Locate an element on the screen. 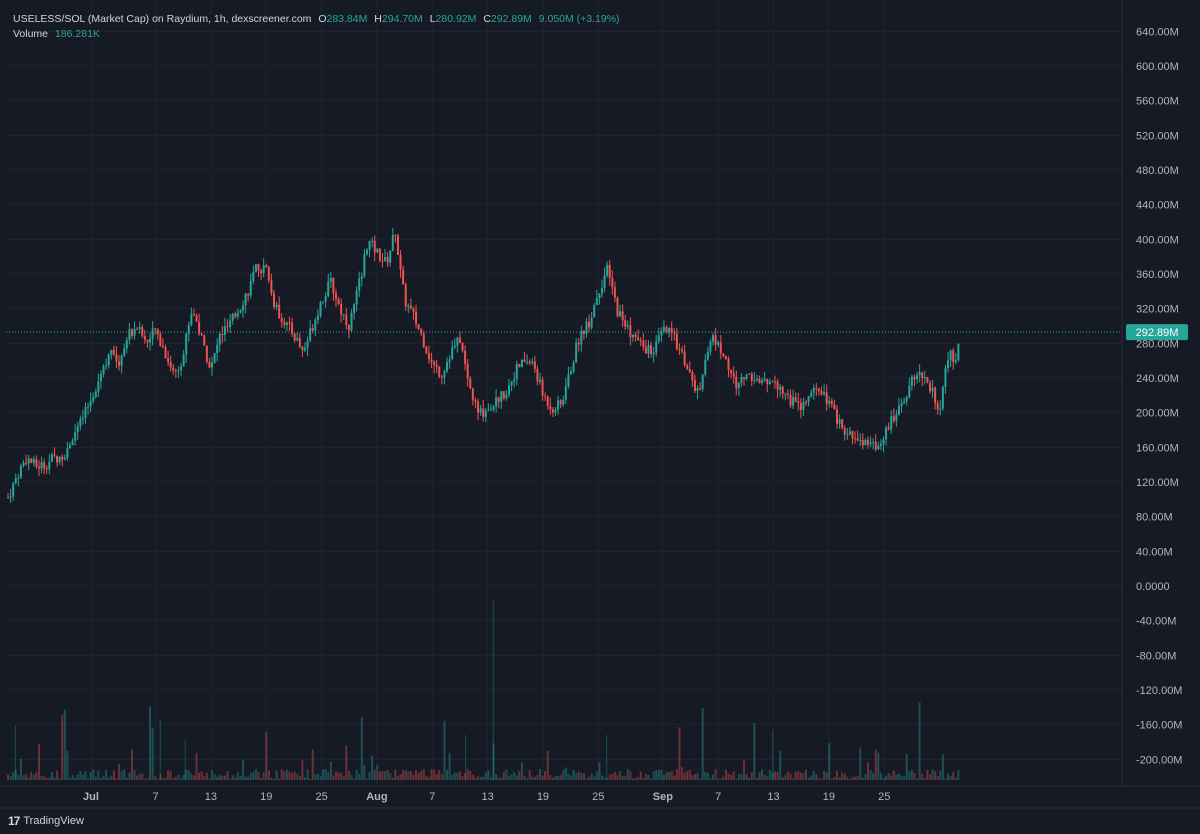 This screenshot has width=1200, height=834. x-tick-label: 7 is located at coordinates (718, 797).